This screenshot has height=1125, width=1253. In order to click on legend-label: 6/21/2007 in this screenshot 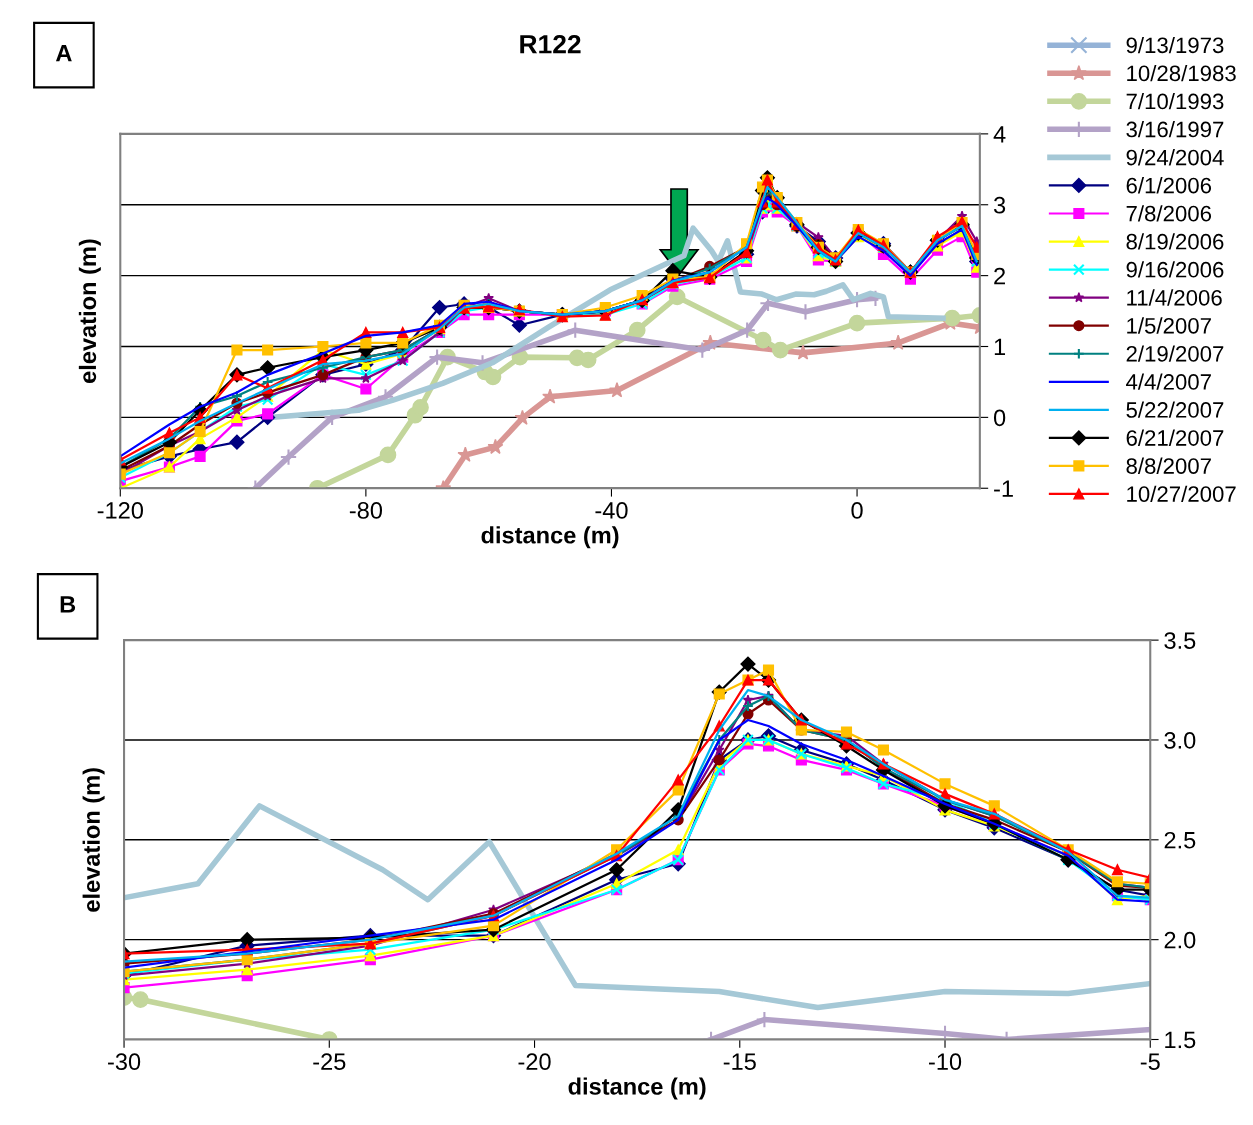, I will do `click(1175, 437)`.